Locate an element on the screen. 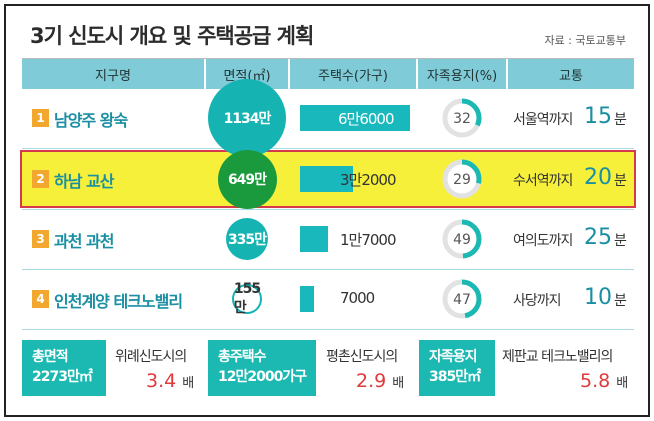 The height and width of the screenshot is (421, 654). self-land-value: 47 is located at coordinates (462, 300).